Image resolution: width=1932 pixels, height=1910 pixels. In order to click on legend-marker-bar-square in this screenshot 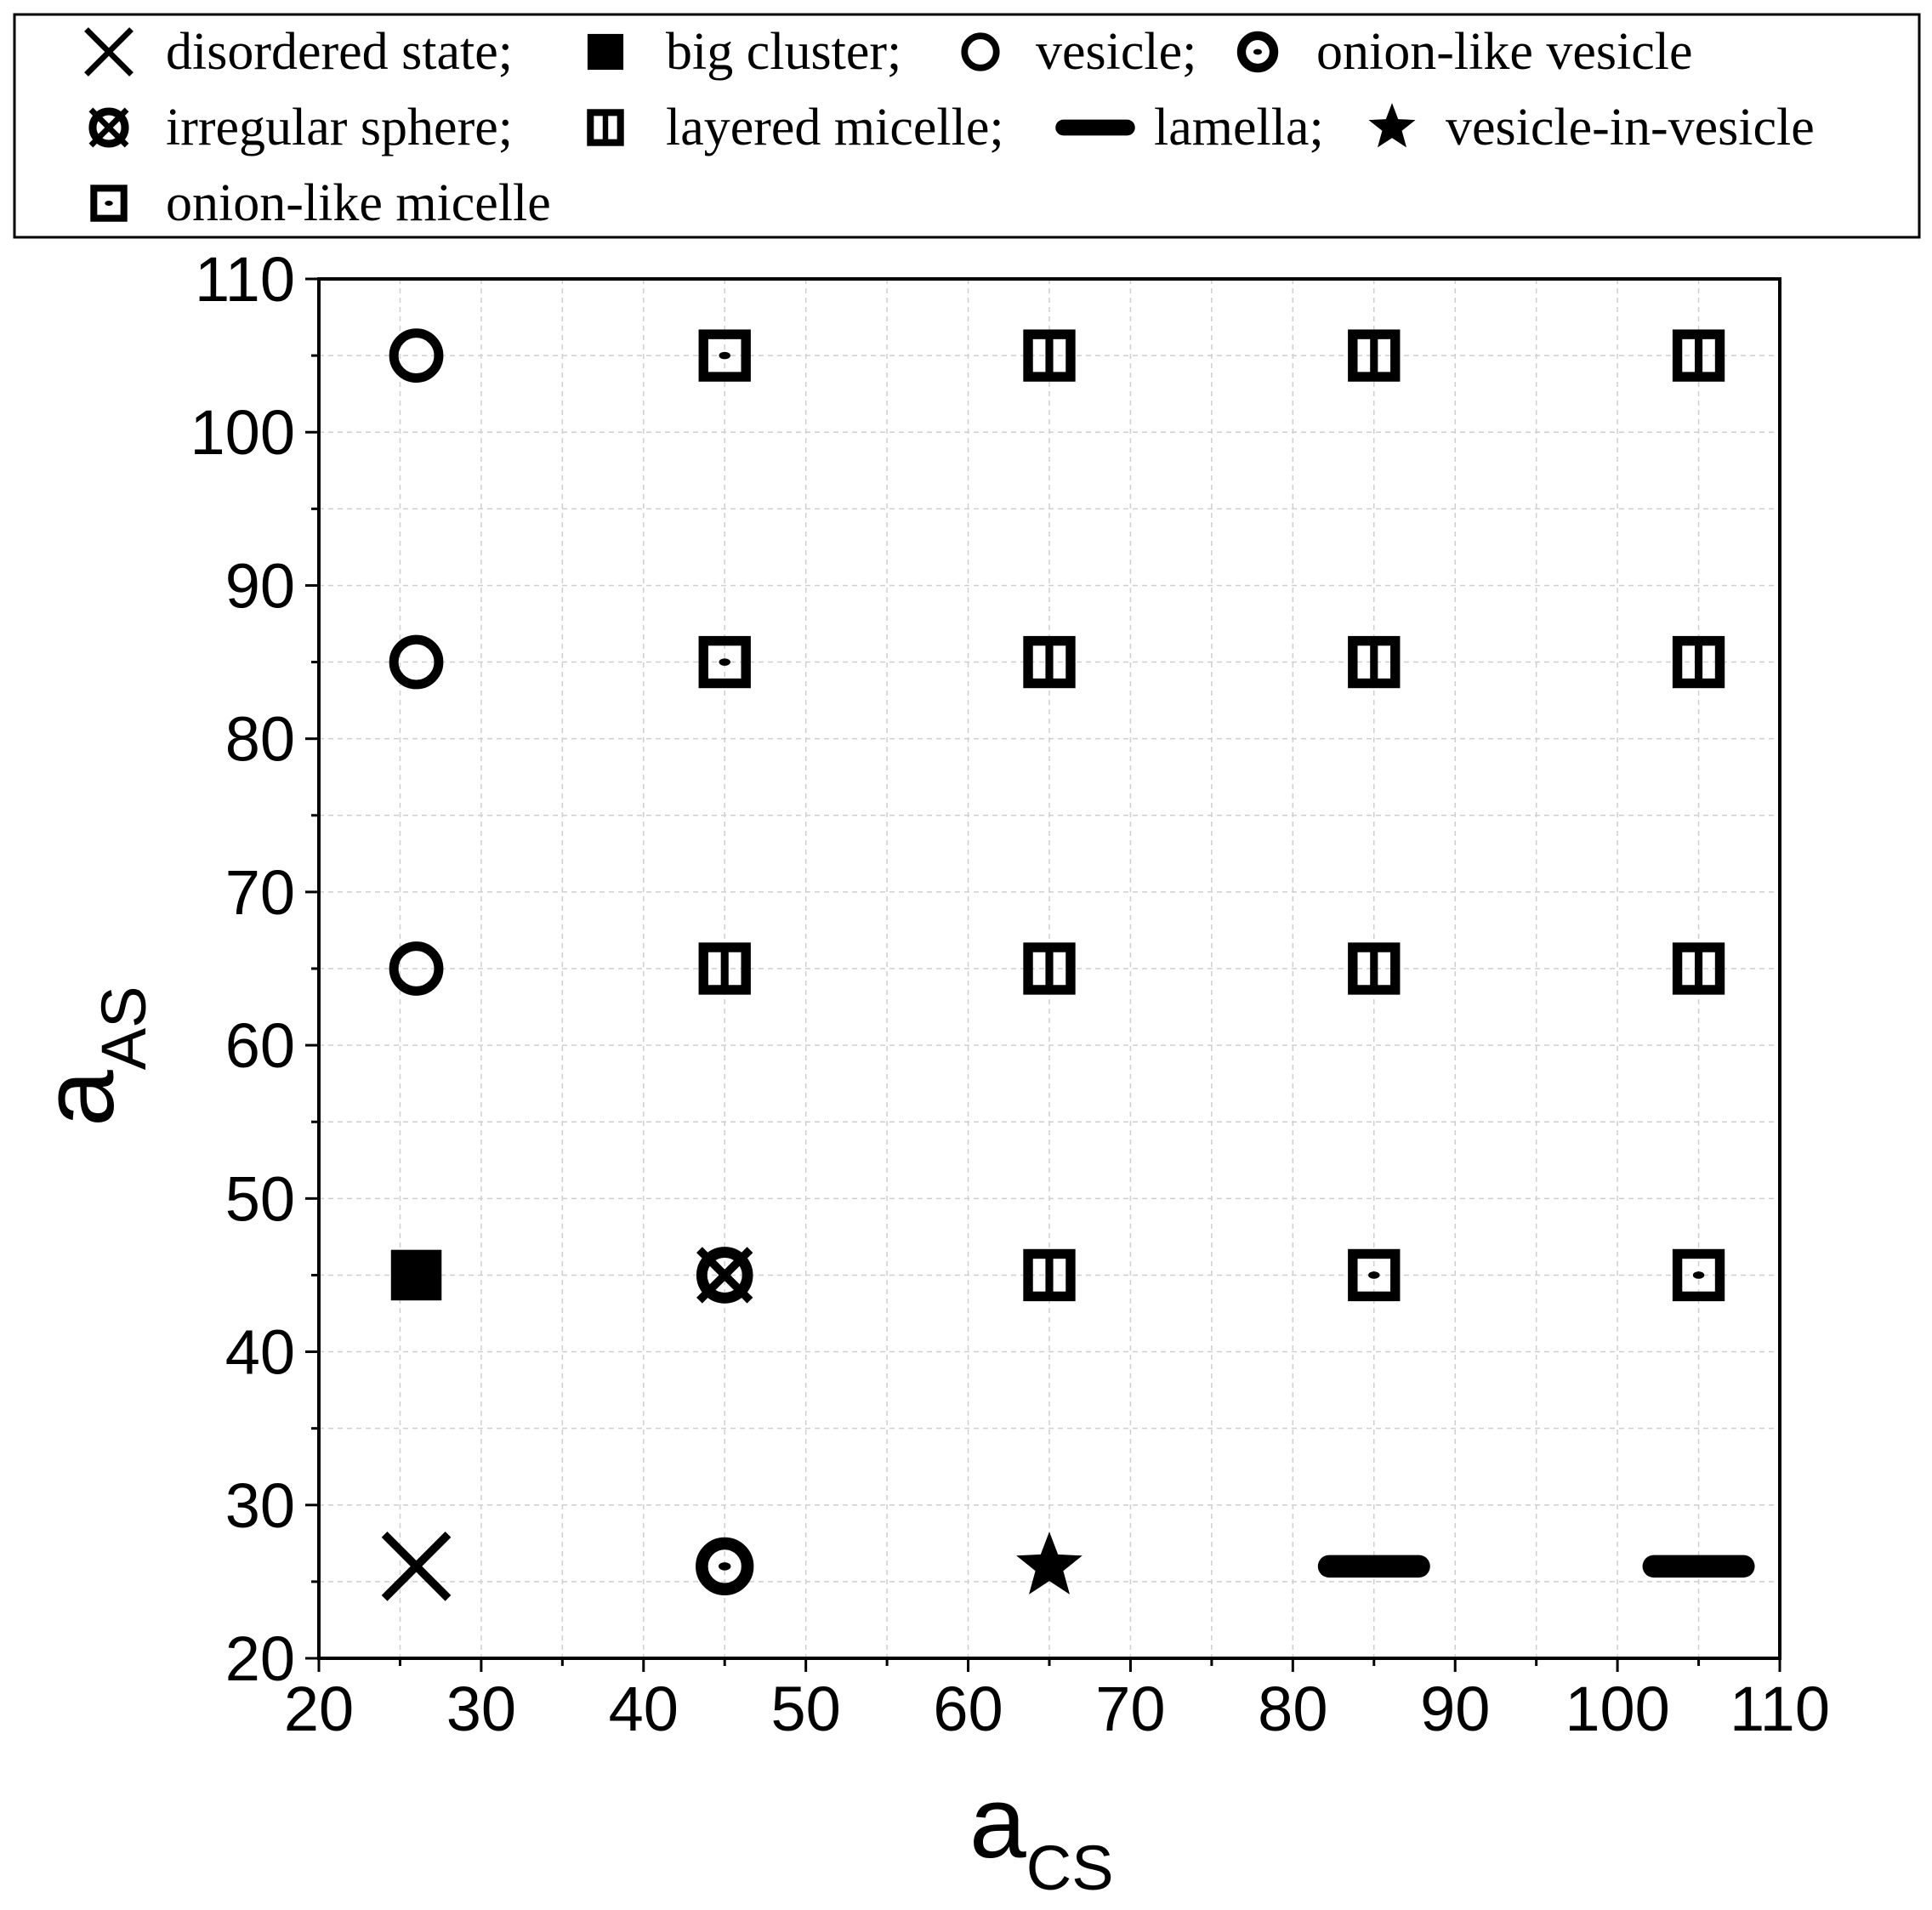, I will do `click(605, 127)`.